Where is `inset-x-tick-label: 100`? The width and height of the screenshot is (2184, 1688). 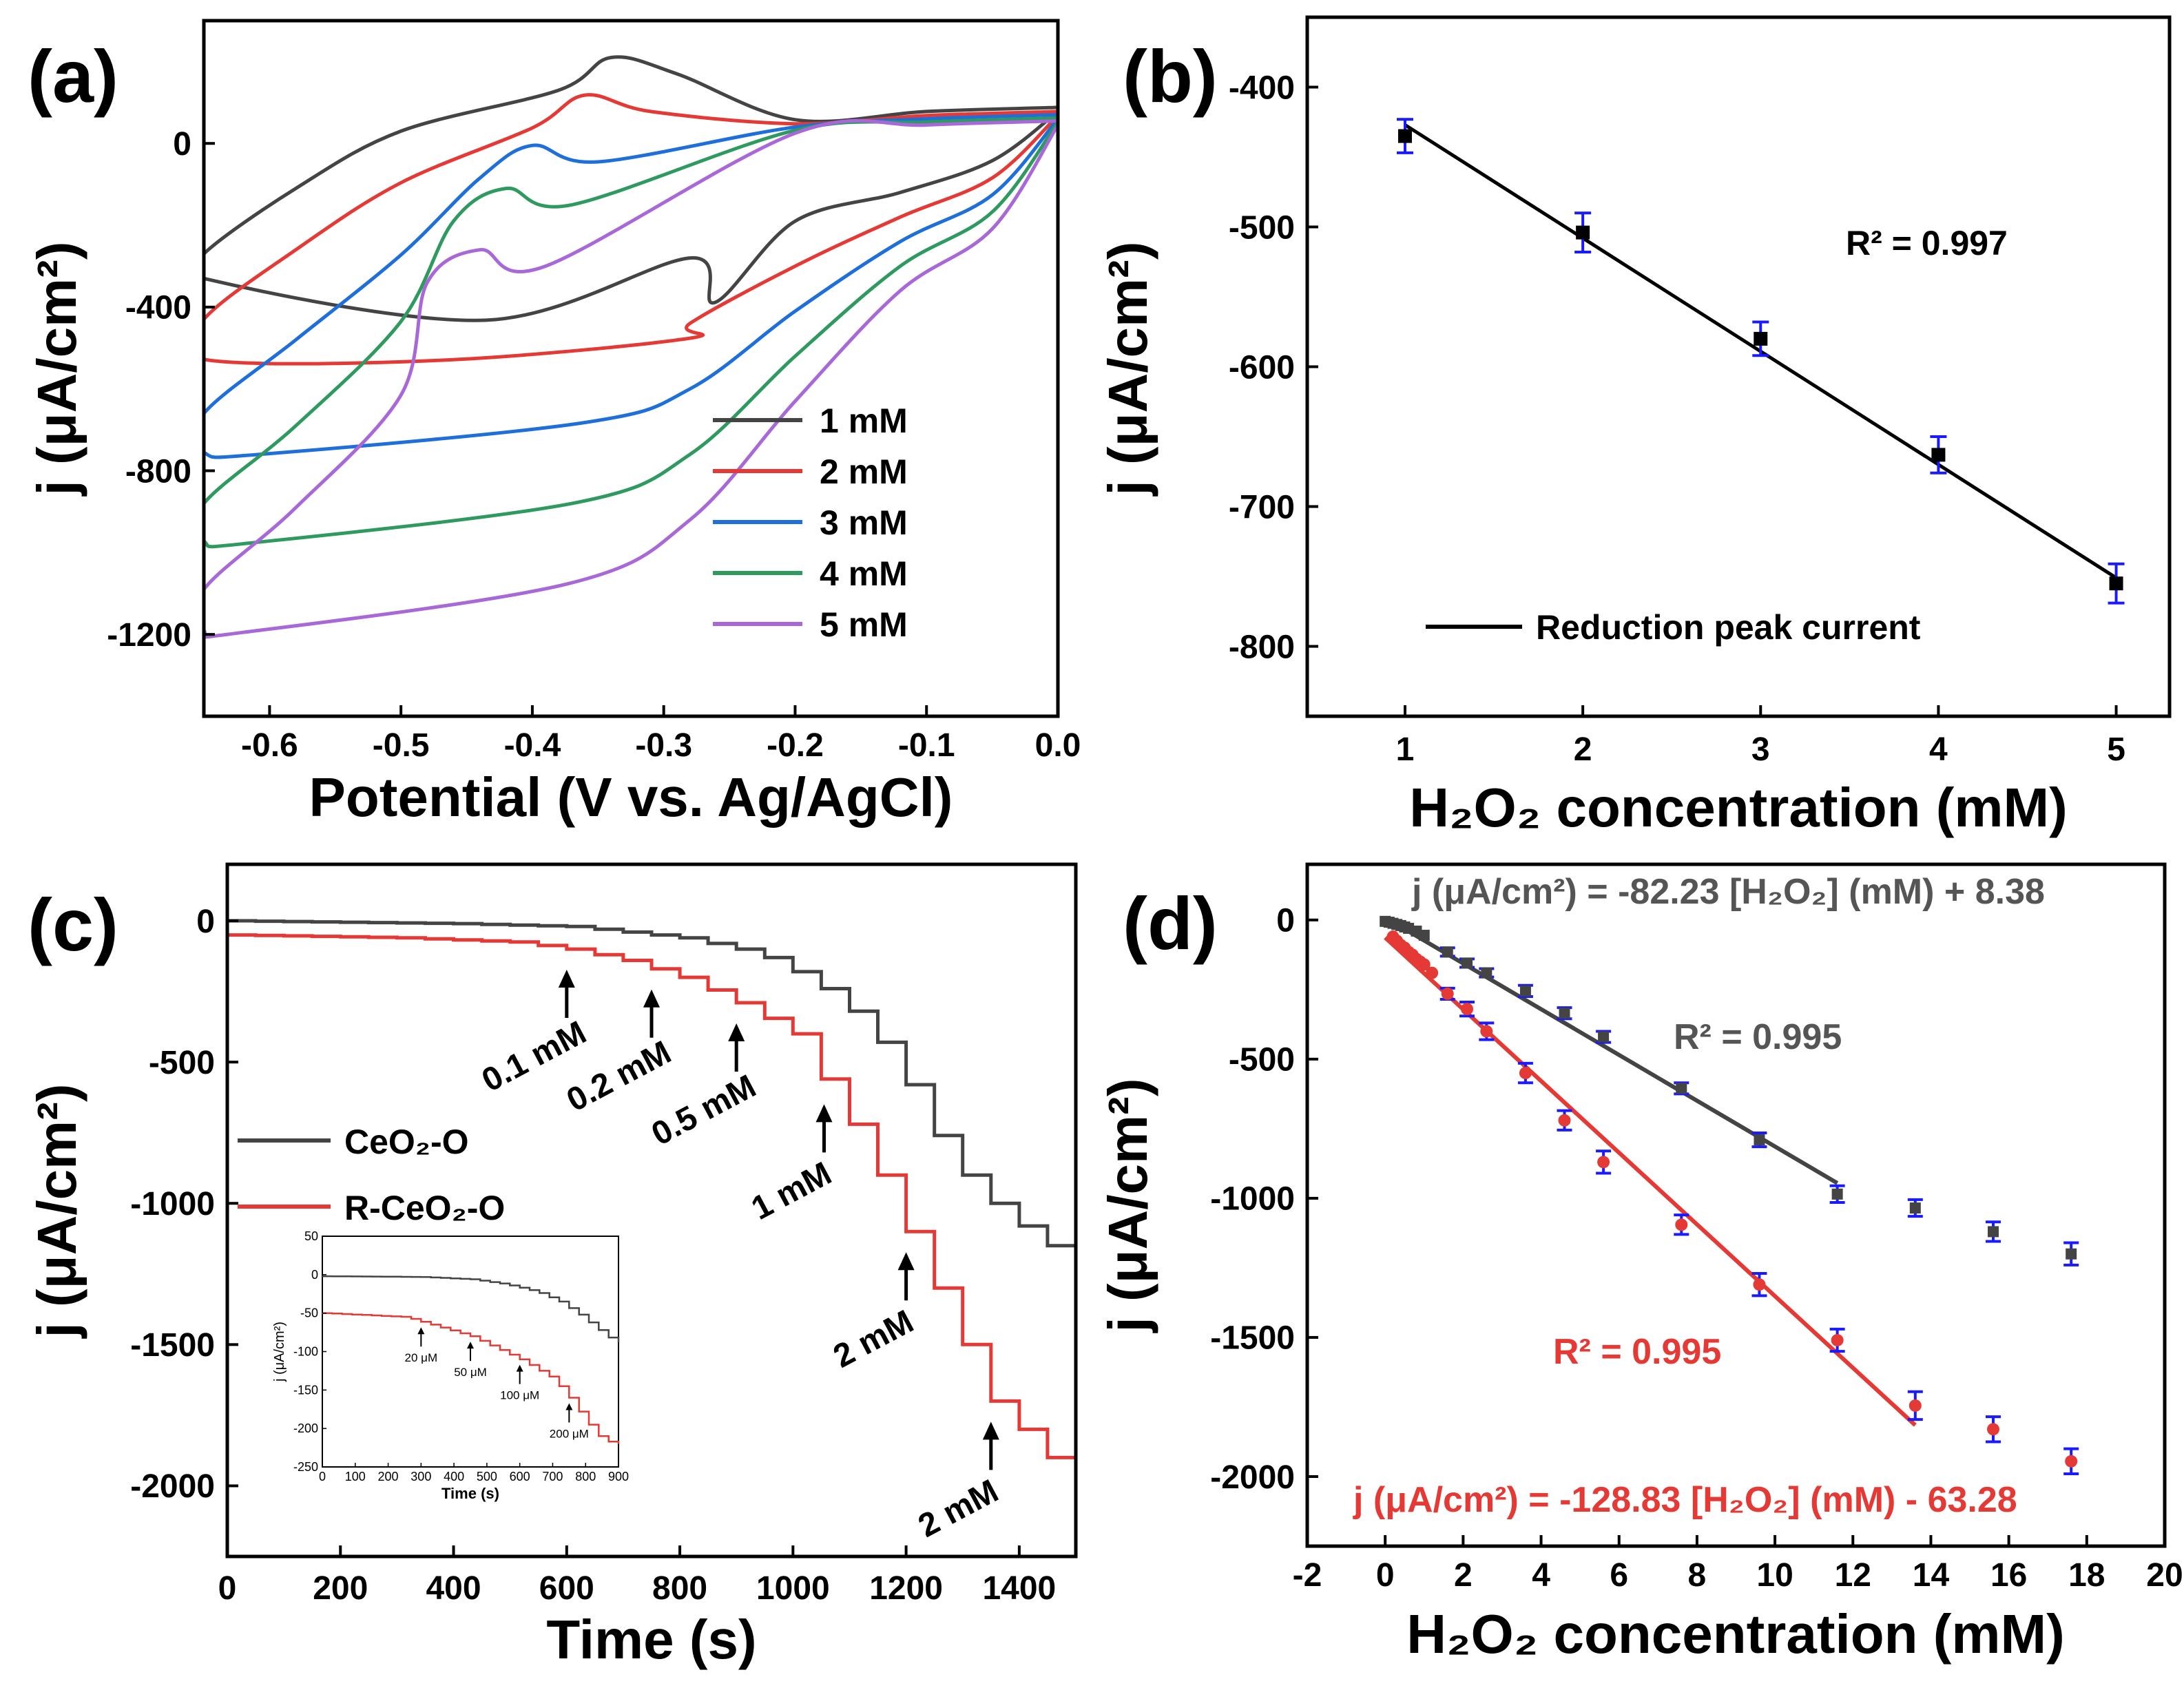 inset-x-tick-label: 100 is located at coordinates (355, 1476).